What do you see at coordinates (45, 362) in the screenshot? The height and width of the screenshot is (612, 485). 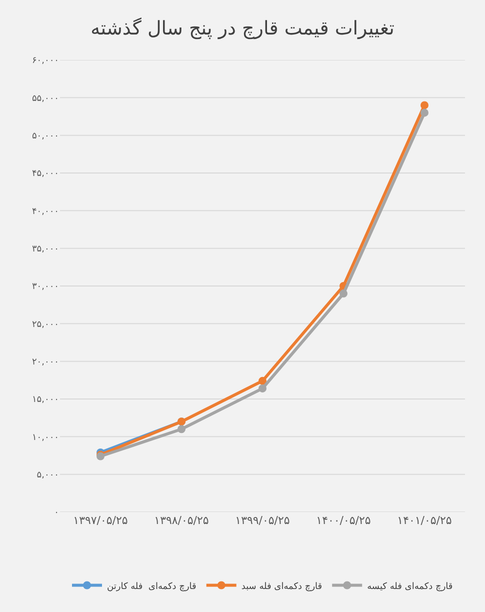 I see `y-tick-label: ۲۰,۰۰۰` at bounding box center [45, 362].